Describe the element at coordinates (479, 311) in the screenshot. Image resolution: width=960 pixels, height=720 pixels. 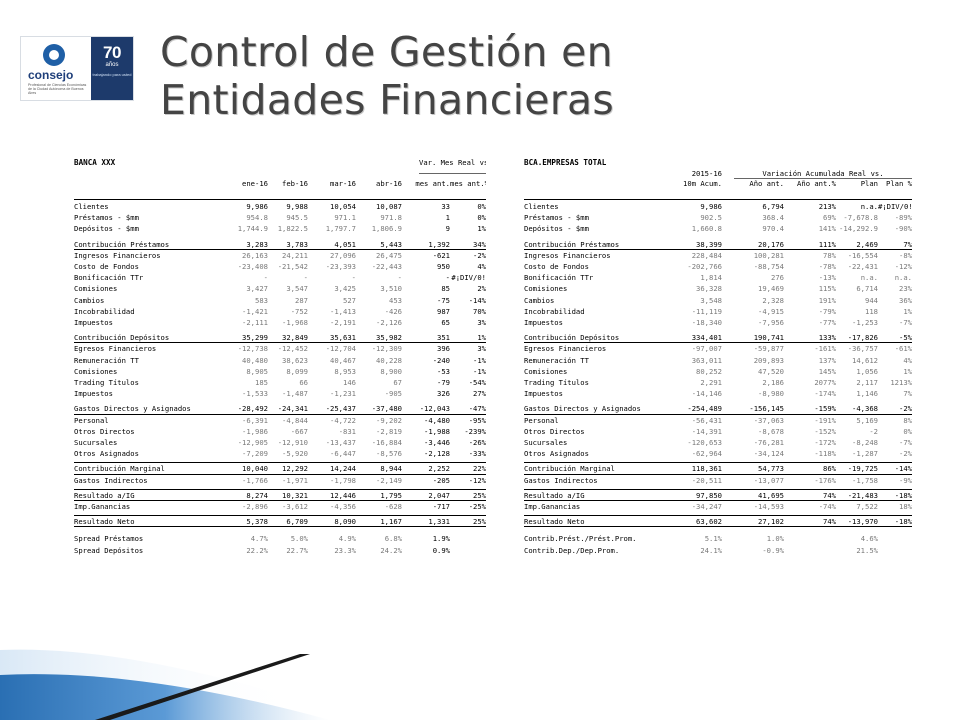
I see `row-value: 70%` at that location.